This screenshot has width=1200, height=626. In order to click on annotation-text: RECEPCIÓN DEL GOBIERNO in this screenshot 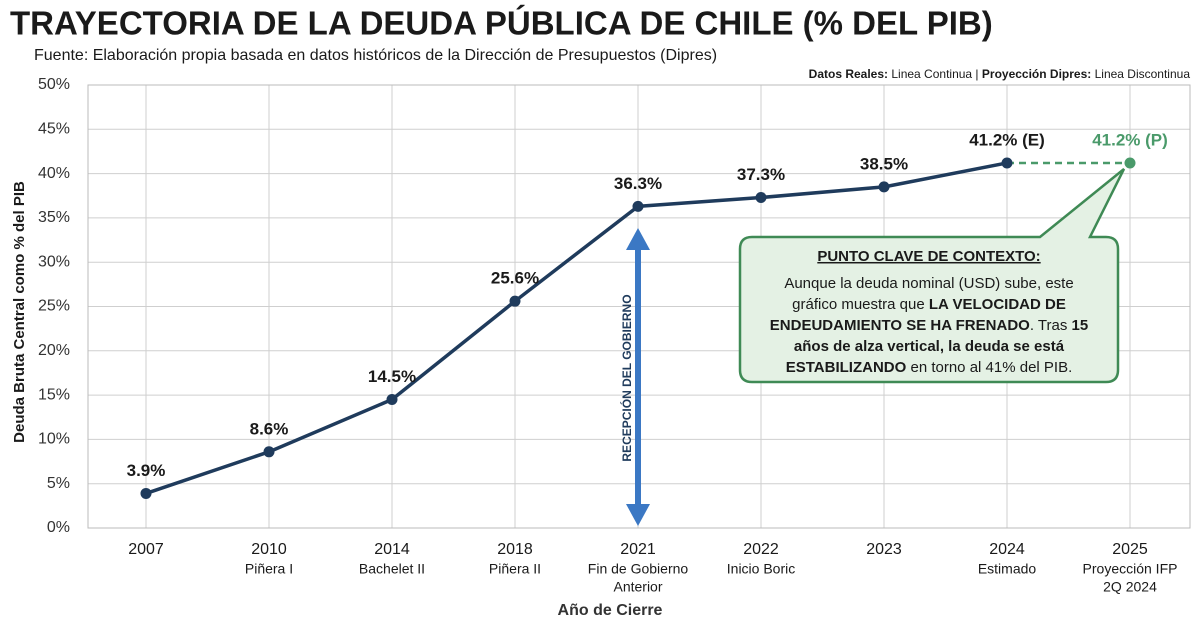, I will do `click(626, 377)`.